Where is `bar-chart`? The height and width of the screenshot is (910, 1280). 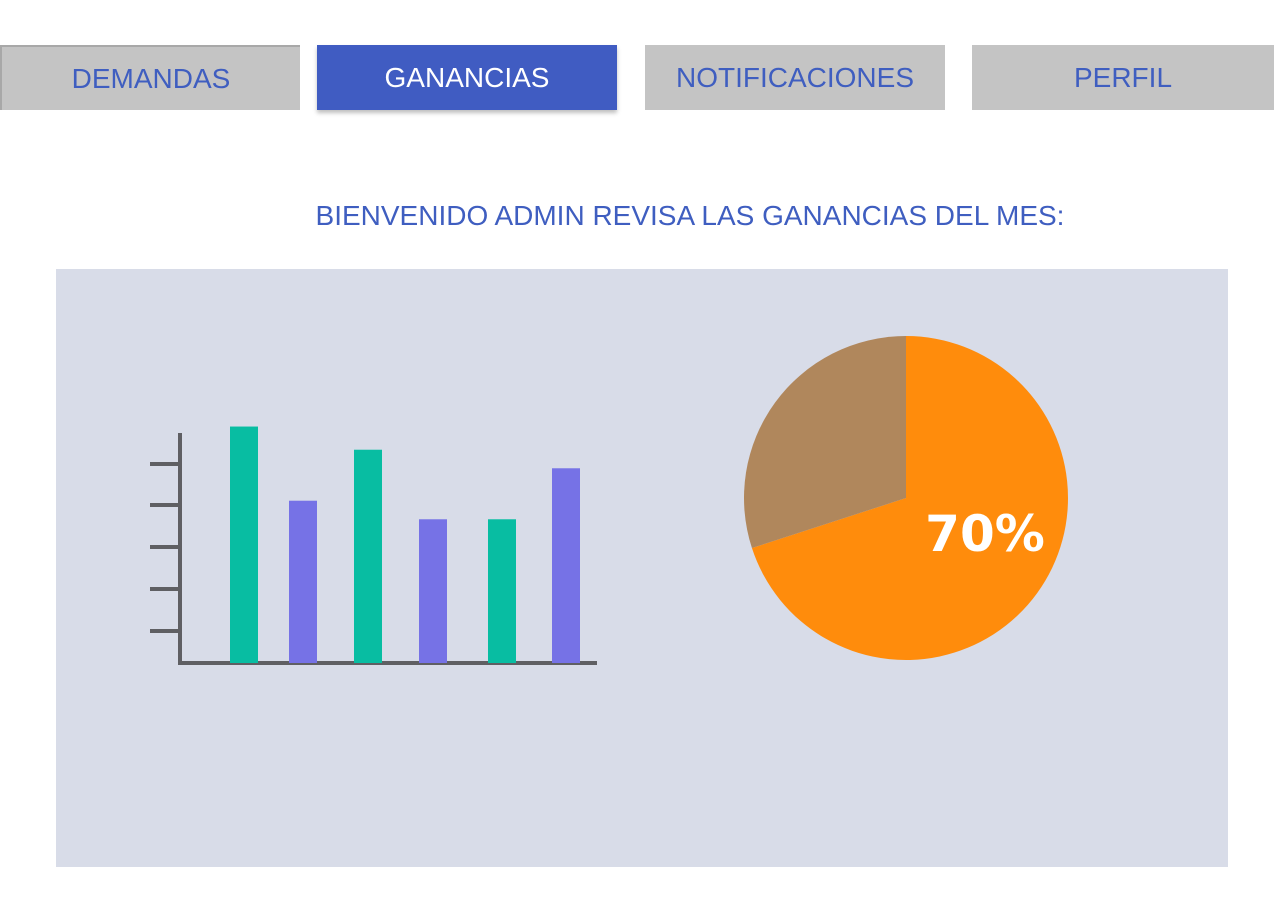 bar-chart is located at coordinates (373, 545).